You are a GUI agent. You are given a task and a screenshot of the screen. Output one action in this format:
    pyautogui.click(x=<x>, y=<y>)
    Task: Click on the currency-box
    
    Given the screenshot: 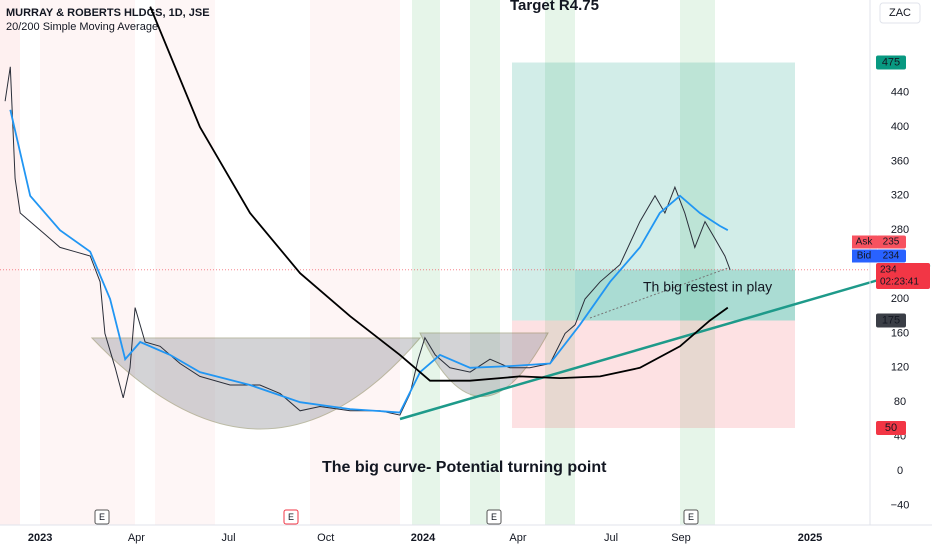 What is the action you would take?
    pyautogui.click(x=900, y=13)
    